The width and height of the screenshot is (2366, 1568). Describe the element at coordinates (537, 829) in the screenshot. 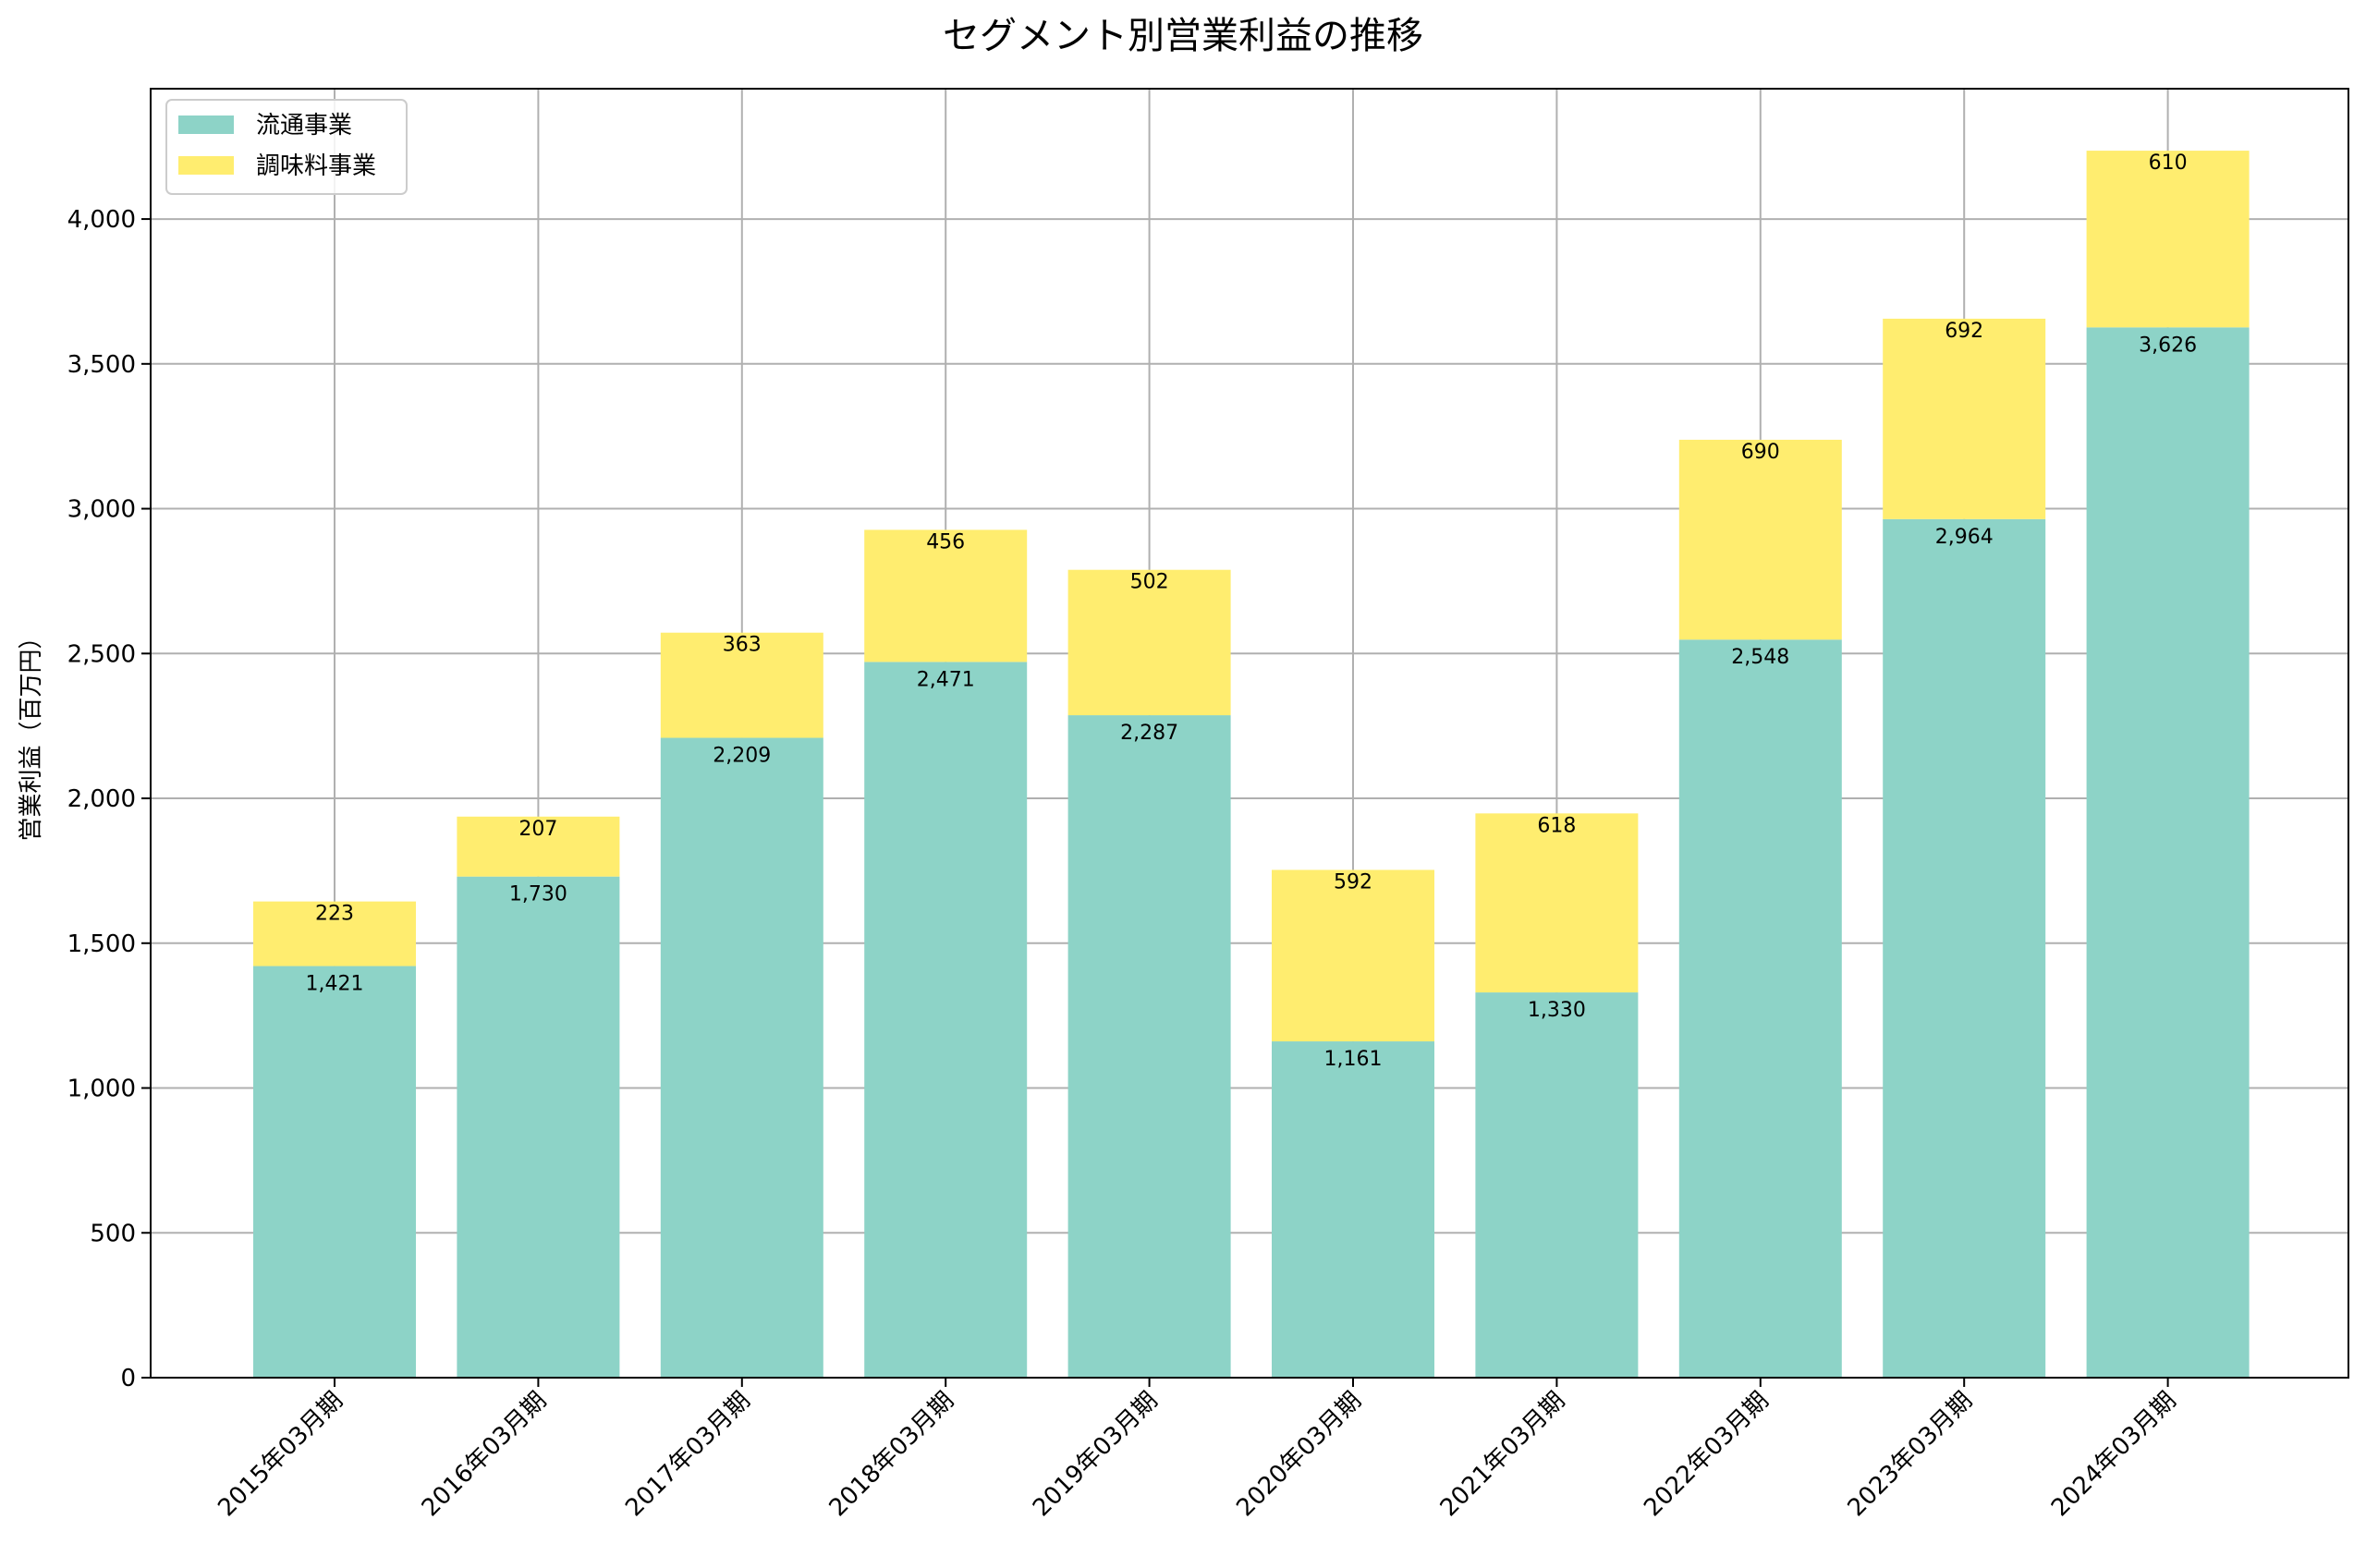

I see `data-label-seasoning-1: 207` at that location.